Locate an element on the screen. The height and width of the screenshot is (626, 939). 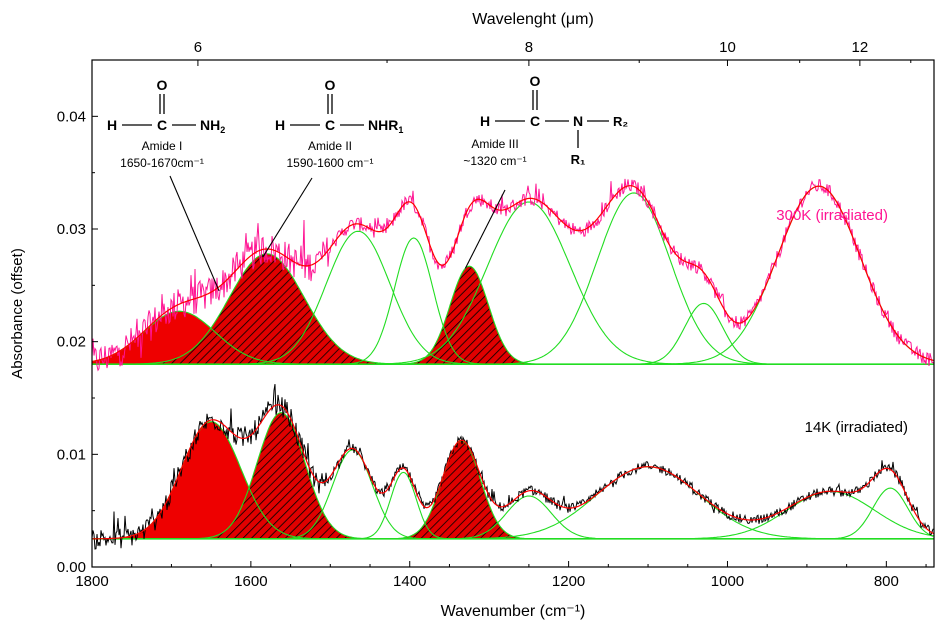
x2-axis-title: Wavelenght (μm) is located at coordinates (533, 19).